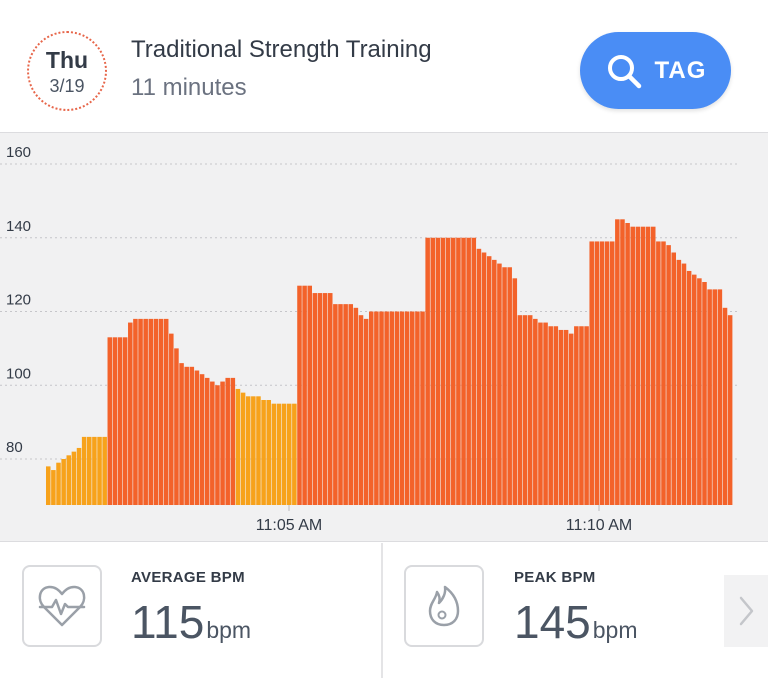 The height and width of the screenshot is (678, 768). Describe the element at coordinates (599, 525) in the screenshot. I see `x-tick-label: 11:10 AM` at that location.